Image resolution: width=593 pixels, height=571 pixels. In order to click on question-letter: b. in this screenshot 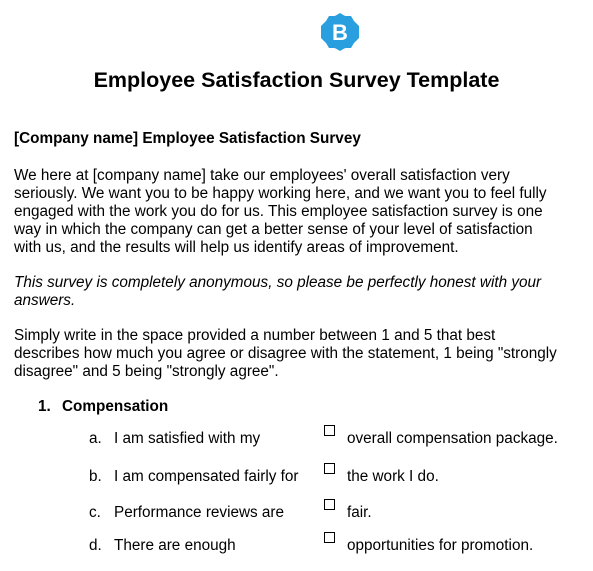, I will do `click(95, 476)`.